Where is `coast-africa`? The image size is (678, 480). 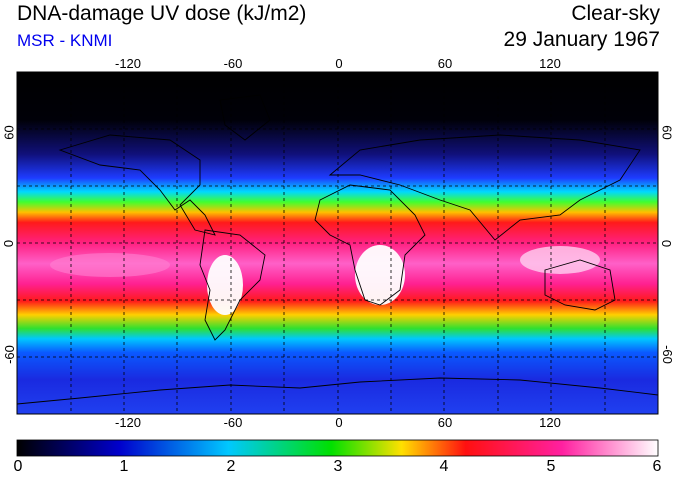 coast-africa is located at coordinates (370, 245).